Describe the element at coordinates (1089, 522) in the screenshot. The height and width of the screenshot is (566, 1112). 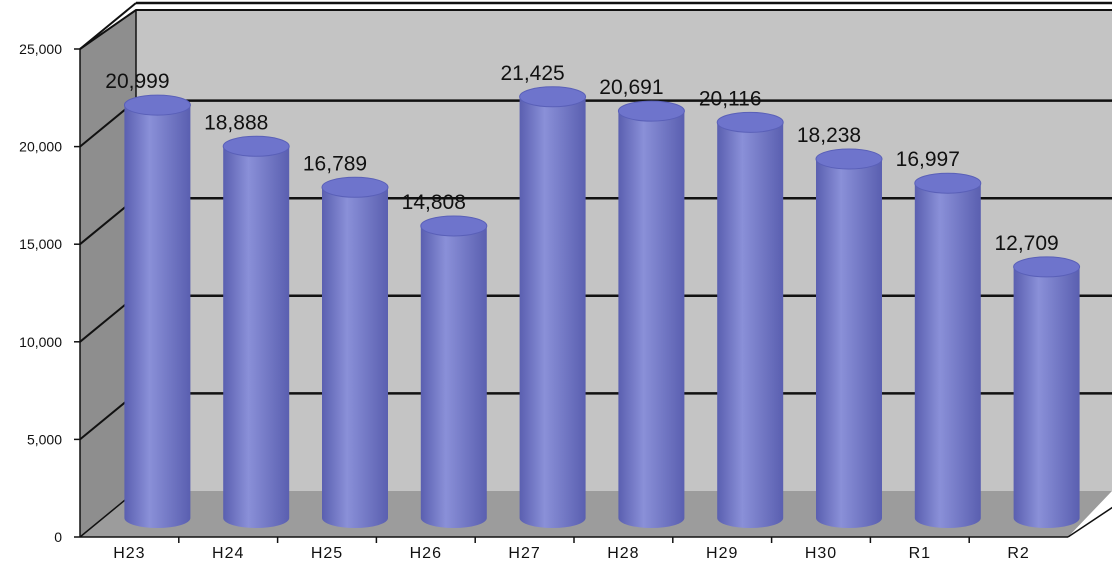
I see `floor-right-edge` at that location.